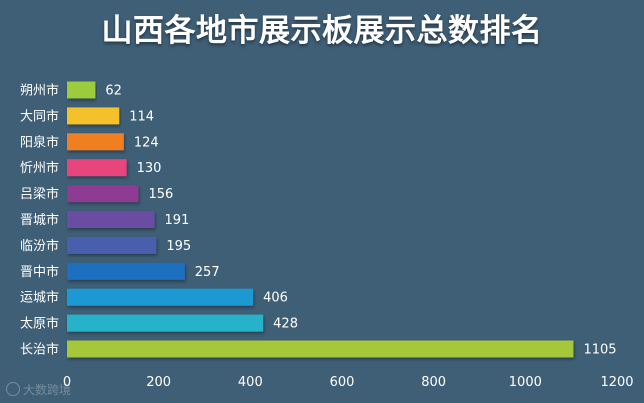 The height and width of the screenshot is (403, 644). Describe the element at coordinates (39, 350) in the screenshot. I see `category-label: 长治市` at that location.